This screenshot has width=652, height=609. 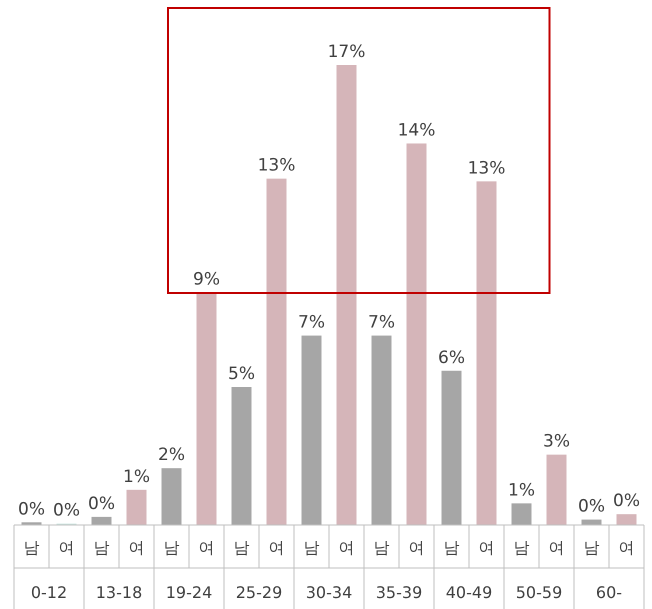 What do you see at coordinates (556, 442) in the screenshot?
I see `data-label: 3%` at bounding box center [556, 442].